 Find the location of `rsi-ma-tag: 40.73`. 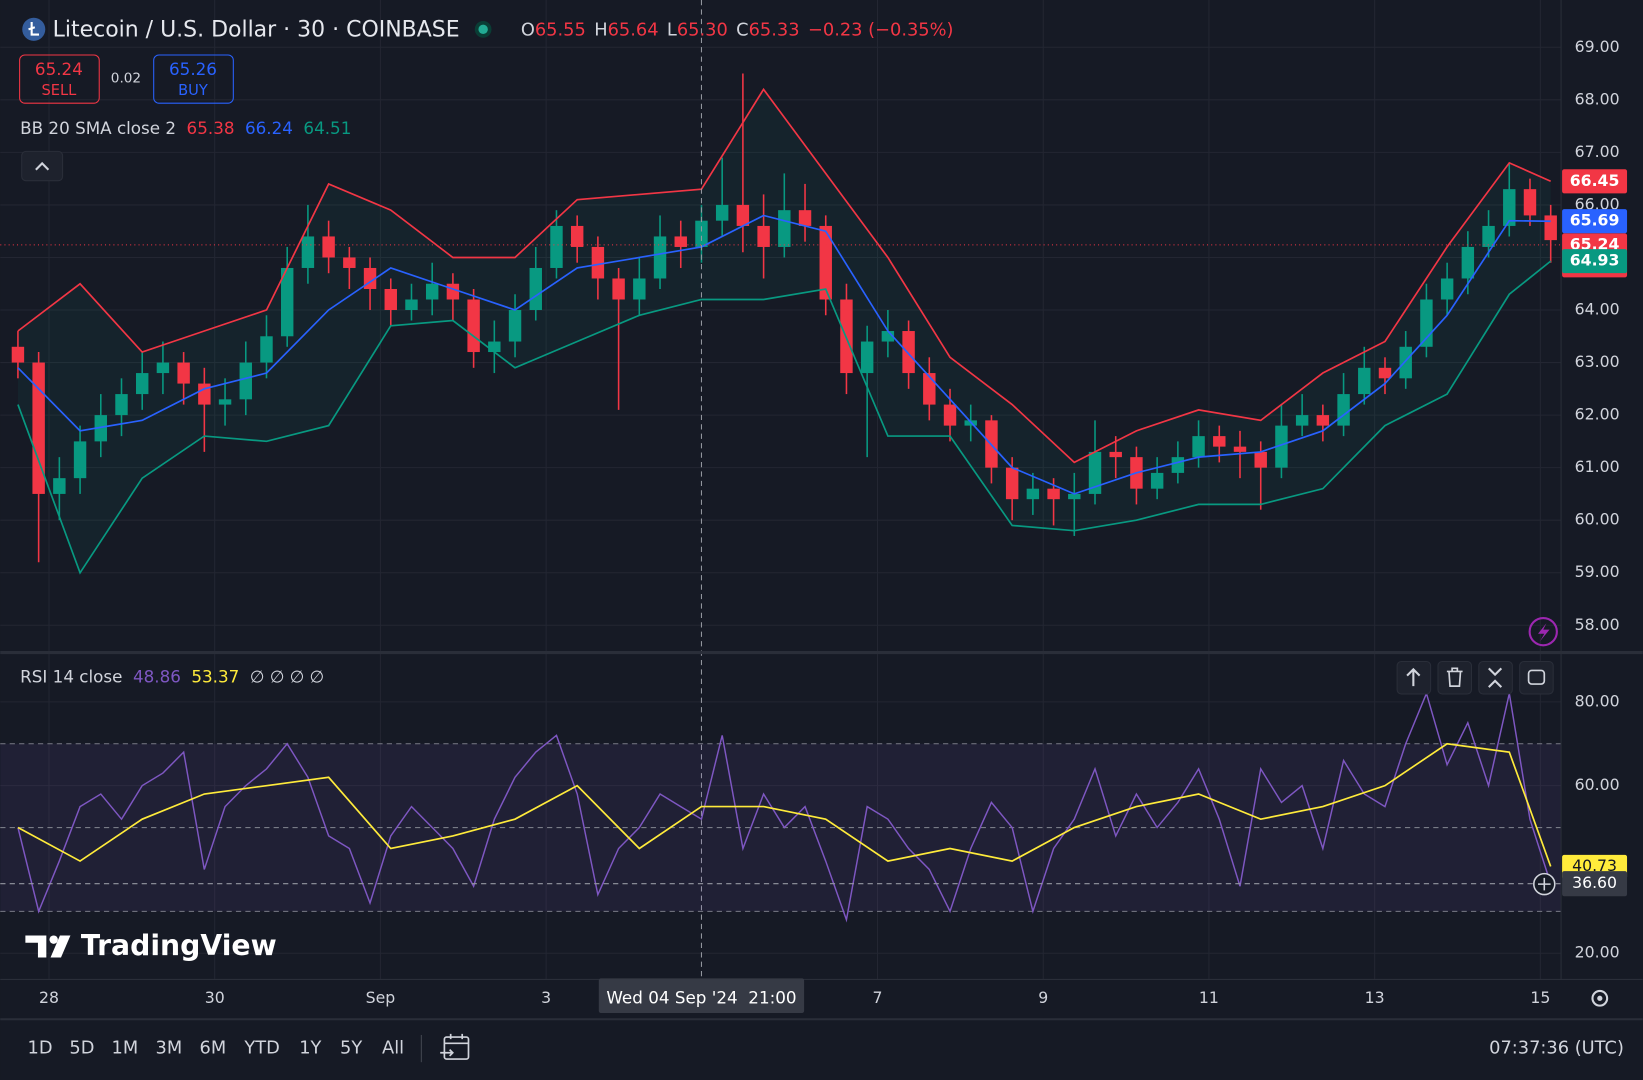

rsi-ma-tag: 40.73 is located at coordinates (1594, 865).